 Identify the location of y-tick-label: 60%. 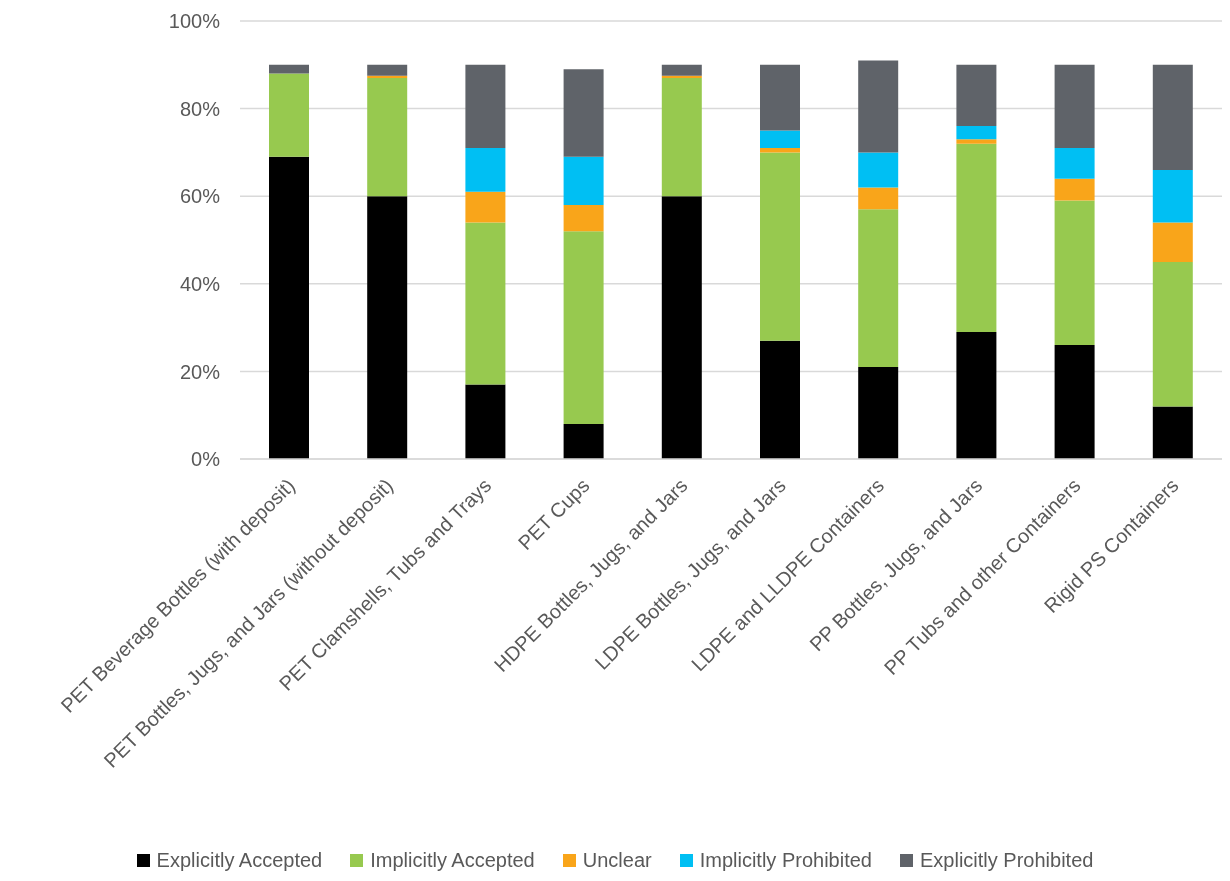
(200, 196).